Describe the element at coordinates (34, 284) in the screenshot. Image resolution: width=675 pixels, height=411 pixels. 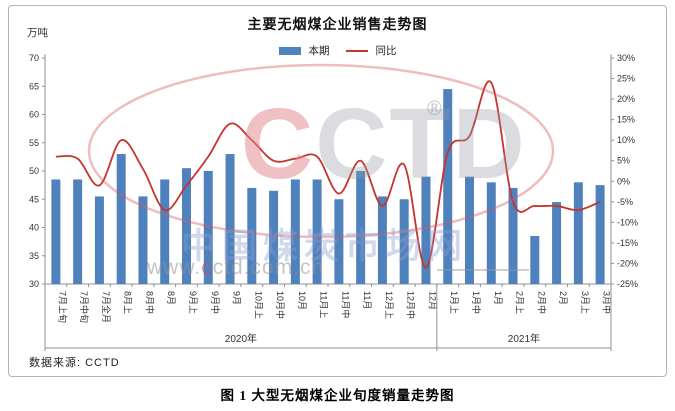
I see `svg-text: 30` at that location.